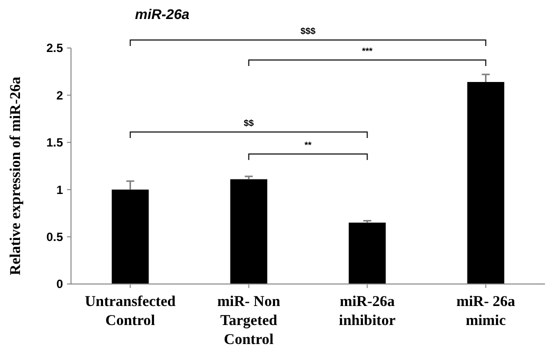  What do you see at coordinates (55, 237) in the screenshot?
I see `y-tick-label: 0.5` at bounding box center [55, 237].